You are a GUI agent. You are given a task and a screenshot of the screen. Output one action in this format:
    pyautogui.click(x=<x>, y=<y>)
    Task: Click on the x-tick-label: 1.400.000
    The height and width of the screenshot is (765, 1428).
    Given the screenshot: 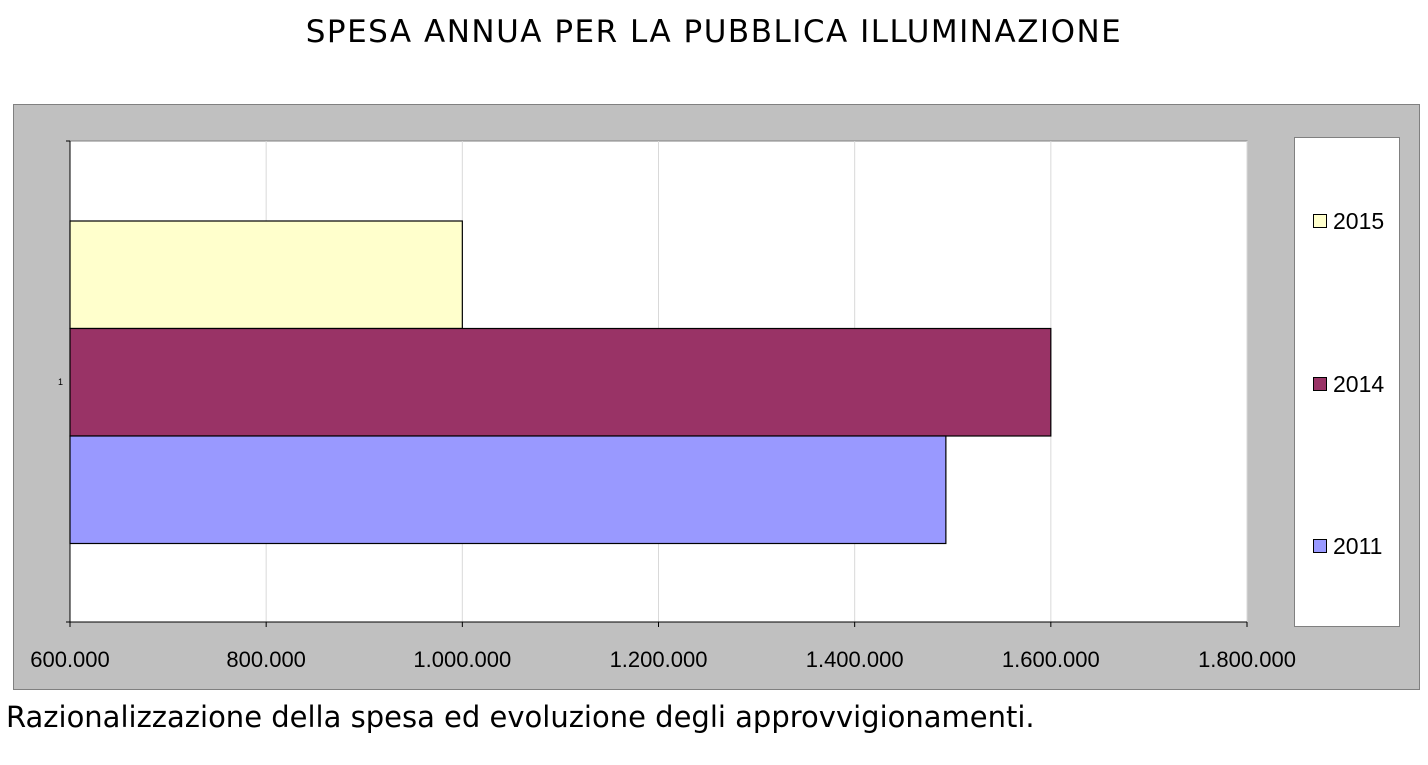 What is the action you would take?
    pyautogui.click(x=855, y=659)
    